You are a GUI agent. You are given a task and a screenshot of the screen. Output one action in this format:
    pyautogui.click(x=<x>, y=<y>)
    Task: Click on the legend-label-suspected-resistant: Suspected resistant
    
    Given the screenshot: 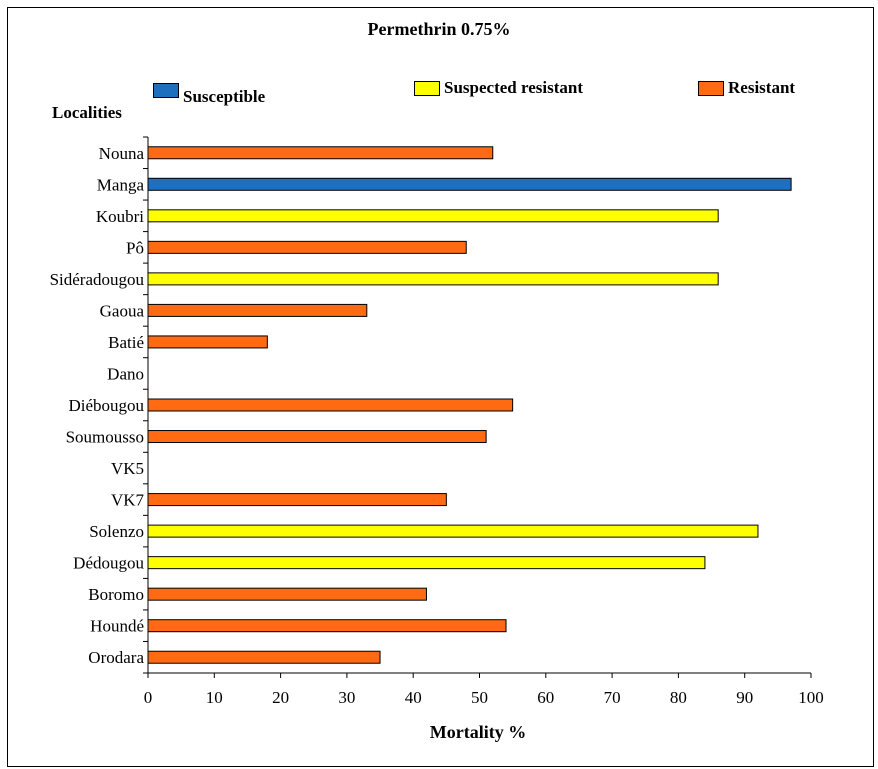 What is the action you would take?
    pyautogui.click(x=513, y=87)
    